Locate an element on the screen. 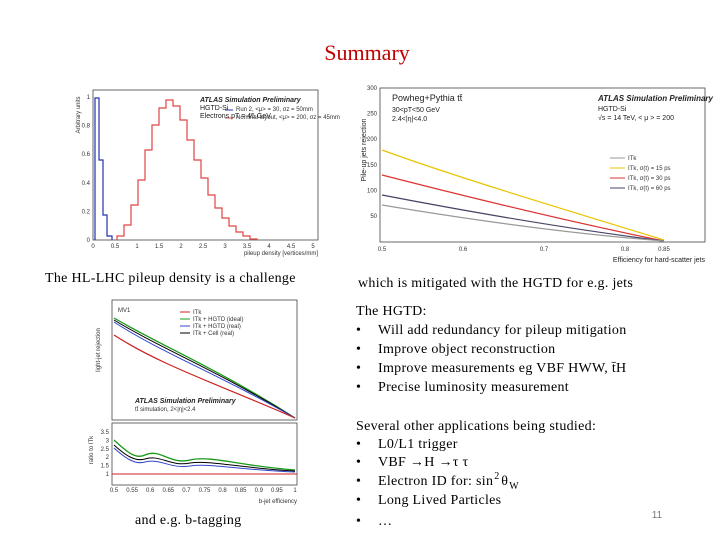 Image resolution: width=720 pixels, height=540 pixels. bullet-text: Electron ID for: sin is located at coordinates (435, 481).